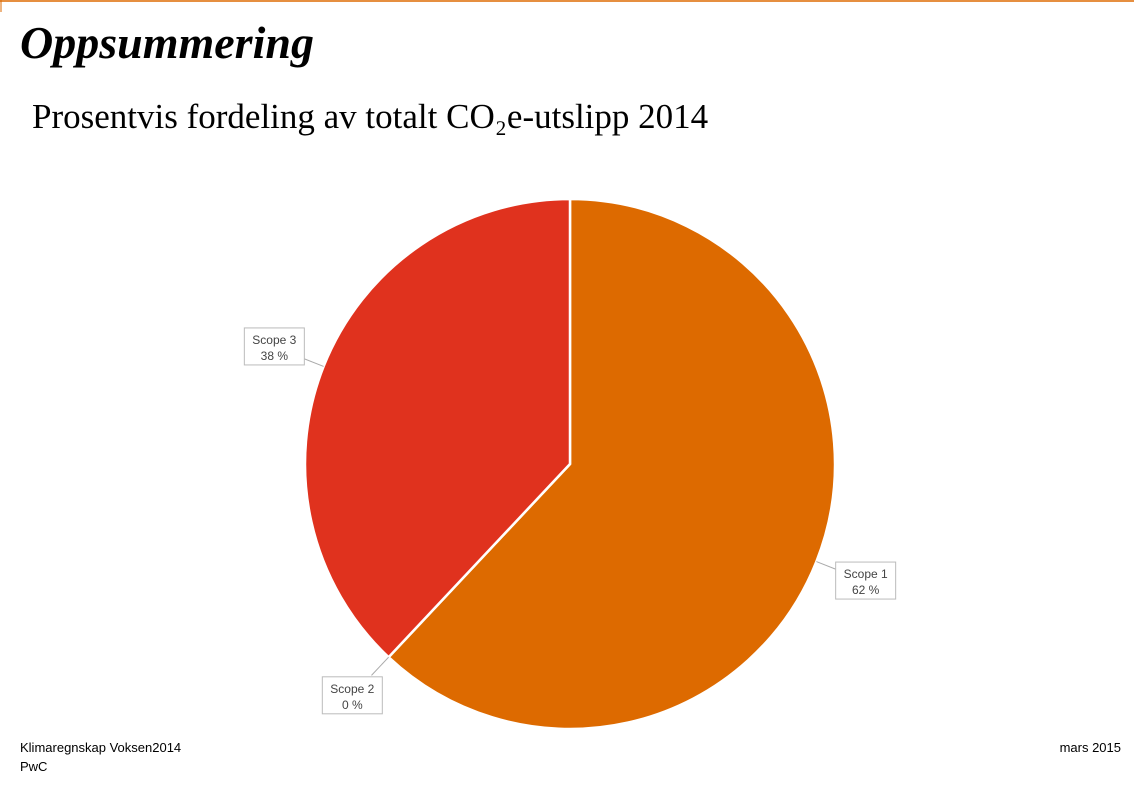 This screenshot has height=785, width=1134. What do you see at coordinates (1090, 747) in the screenshot?
I see `footer-right: mars 2015` at bounding box center [1090, 747].